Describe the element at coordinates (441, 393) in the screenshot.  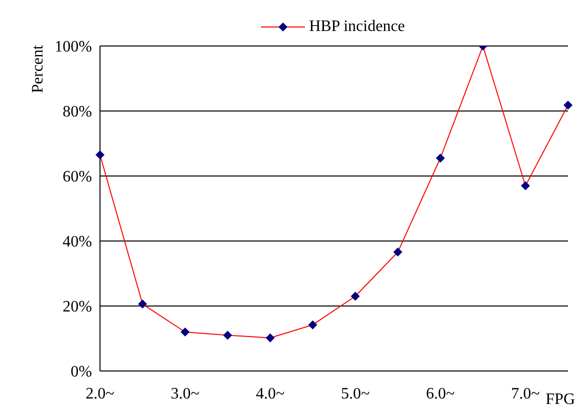
I see `x-tick-label: 6.0~` at that location.